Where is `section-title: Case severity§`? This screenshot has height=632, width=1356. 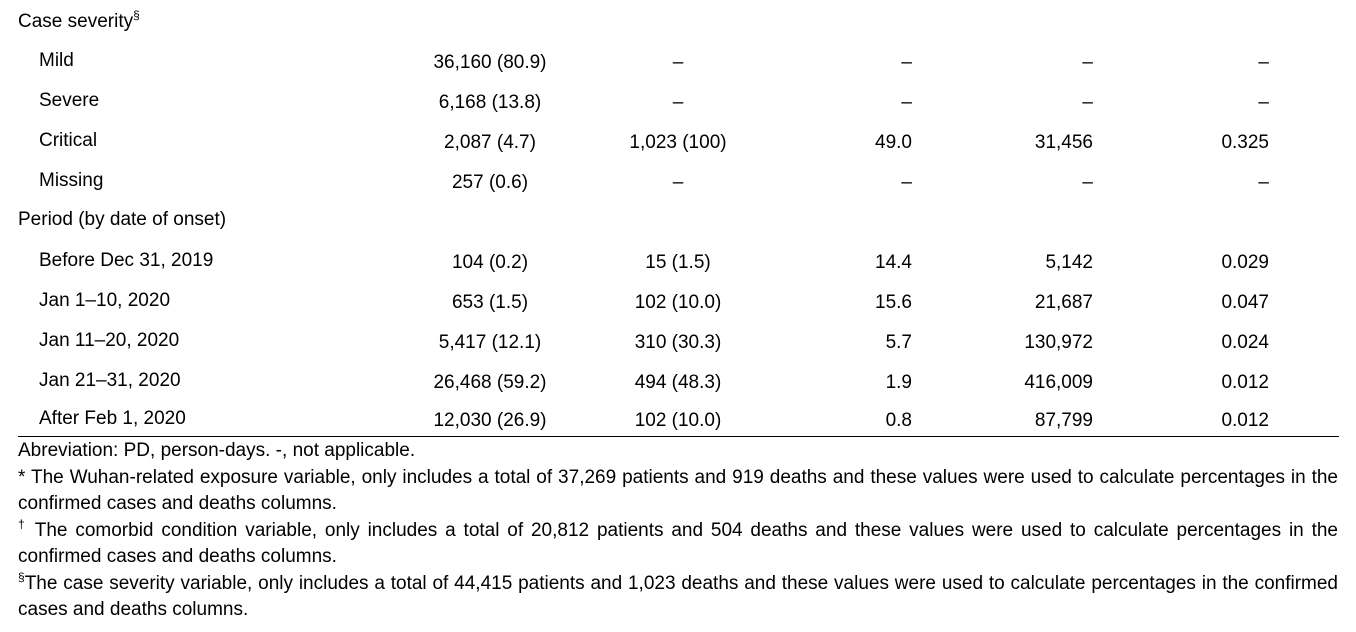 section-title: Case severity§ is located at coordinates (79, 20).